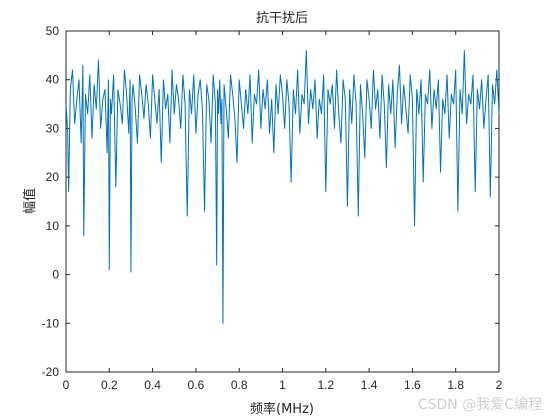 The width and height of the screenshot is (552, 420). Describe the element at coordinates (51, 372) in the screenshot. I see `y-tick-label: -20` at that location.